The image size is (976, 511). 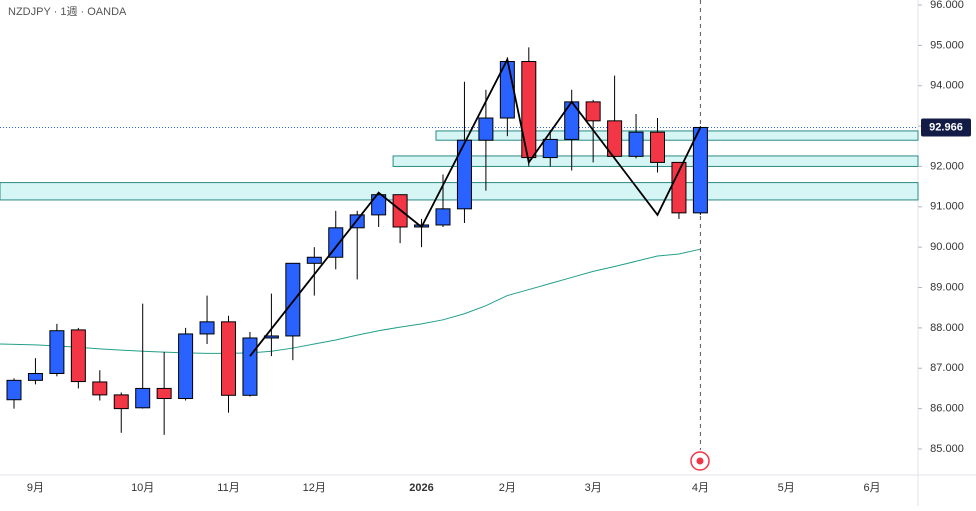 What do you see at coordinates (67, 11) in the screenshot?
I see `chart-title: NZDJPY · 1週 · OANDA` at bounding box center [67, 11].